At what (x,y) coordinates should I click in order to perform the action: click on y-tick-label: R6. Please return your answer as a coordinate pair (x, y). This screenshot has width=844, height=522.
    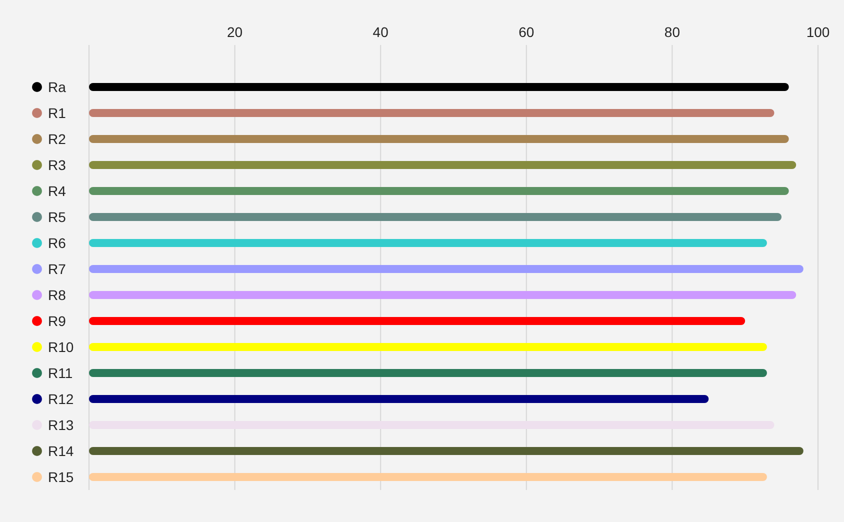
    Looking at the image, I should click on (57, 243).